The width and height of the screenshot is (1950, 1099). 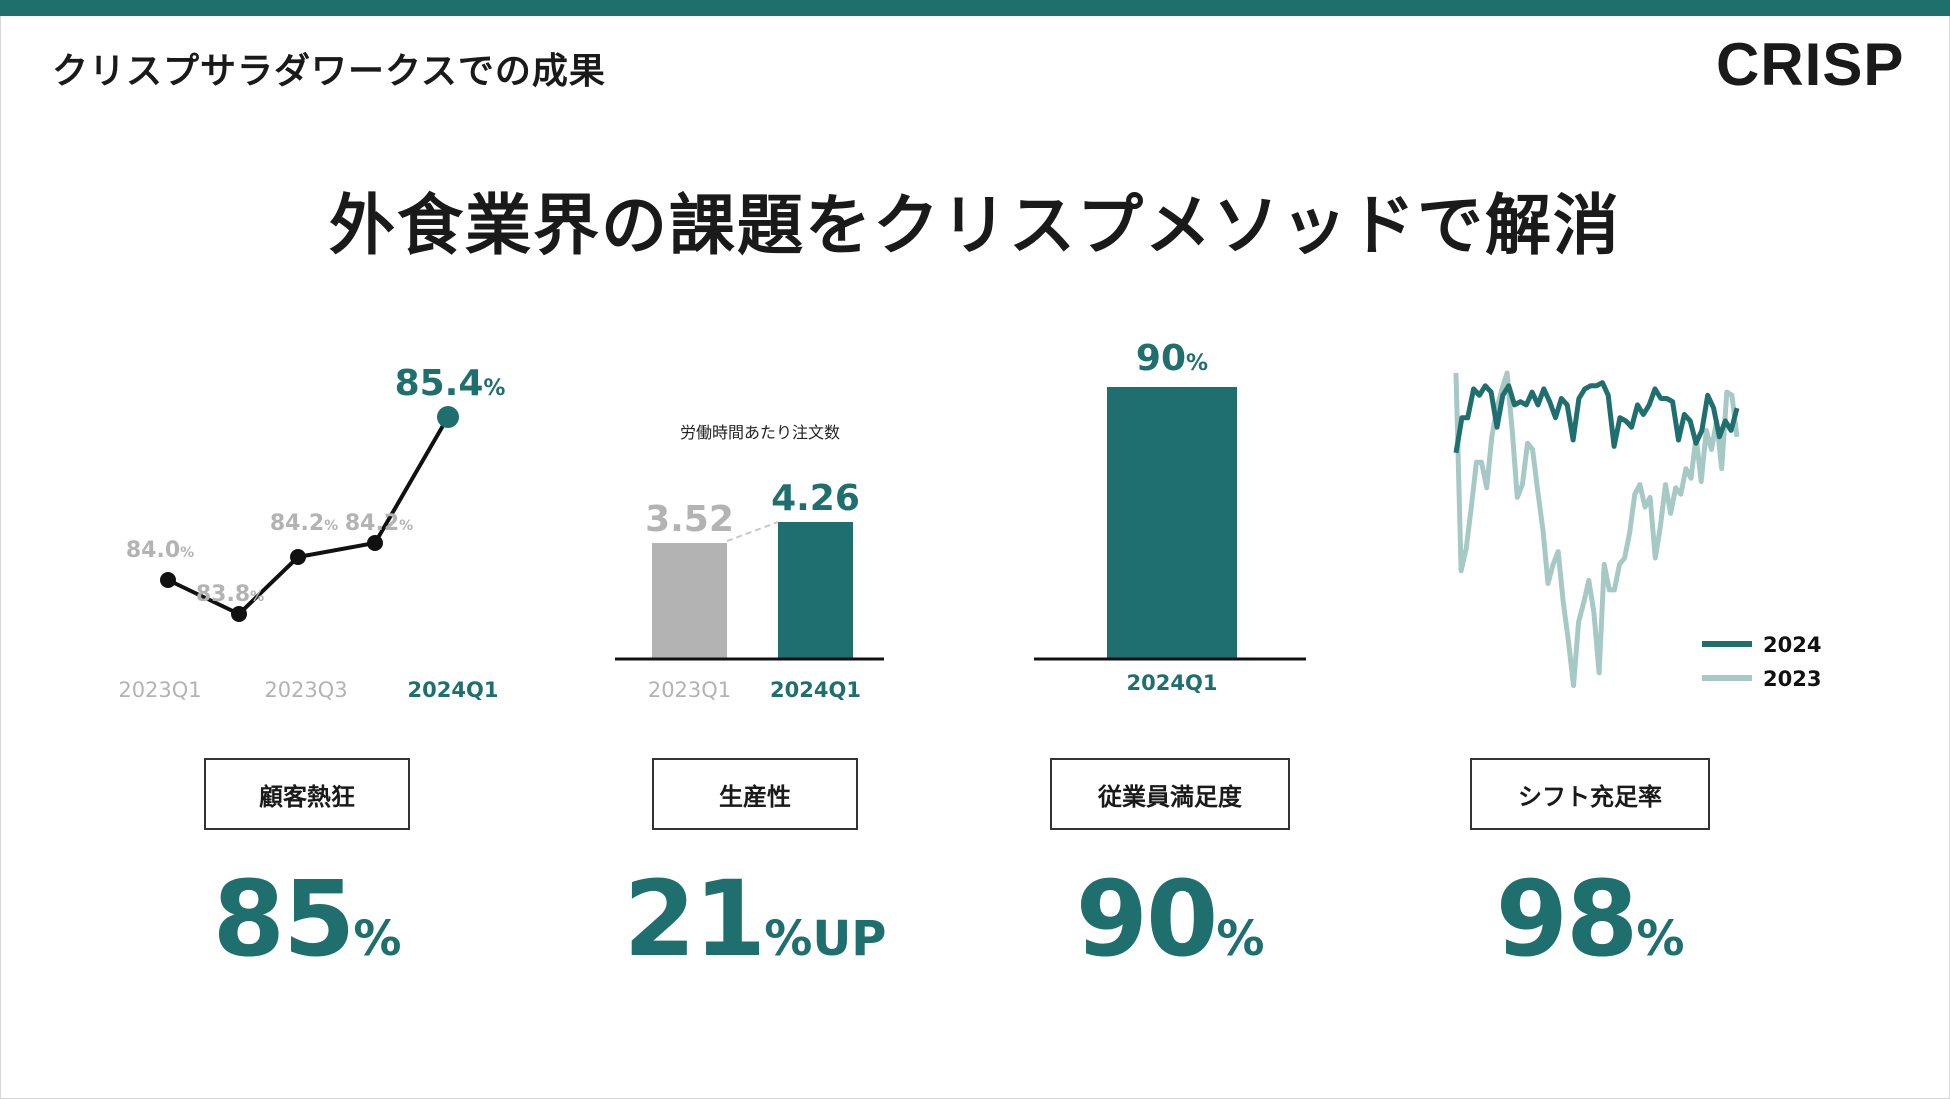 I want to click on metric-label-customer-enthusiasm: 顧客熱狂, so click(x=307, y=794).